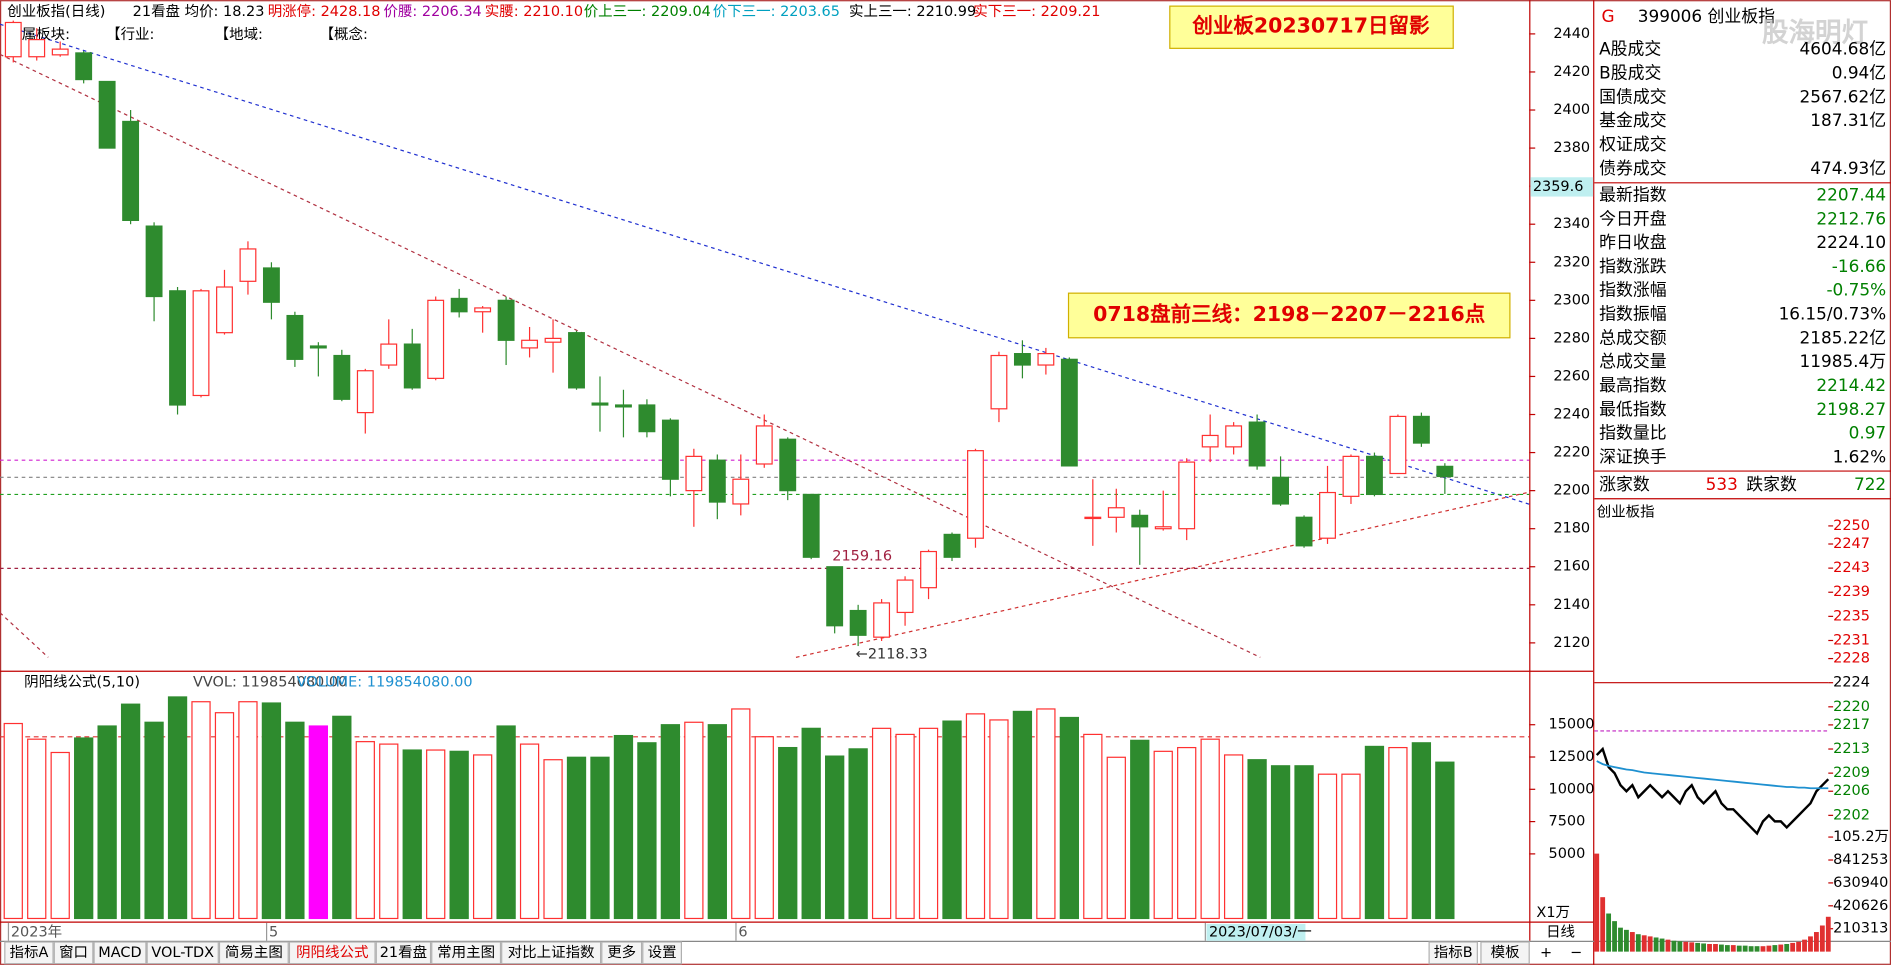 Image resolution: width=1891 pixels, height=965 pixels. Describe the element at coordinates (1815, 32) in the screenshot. I see `watermark: 股海明灯` at that location.